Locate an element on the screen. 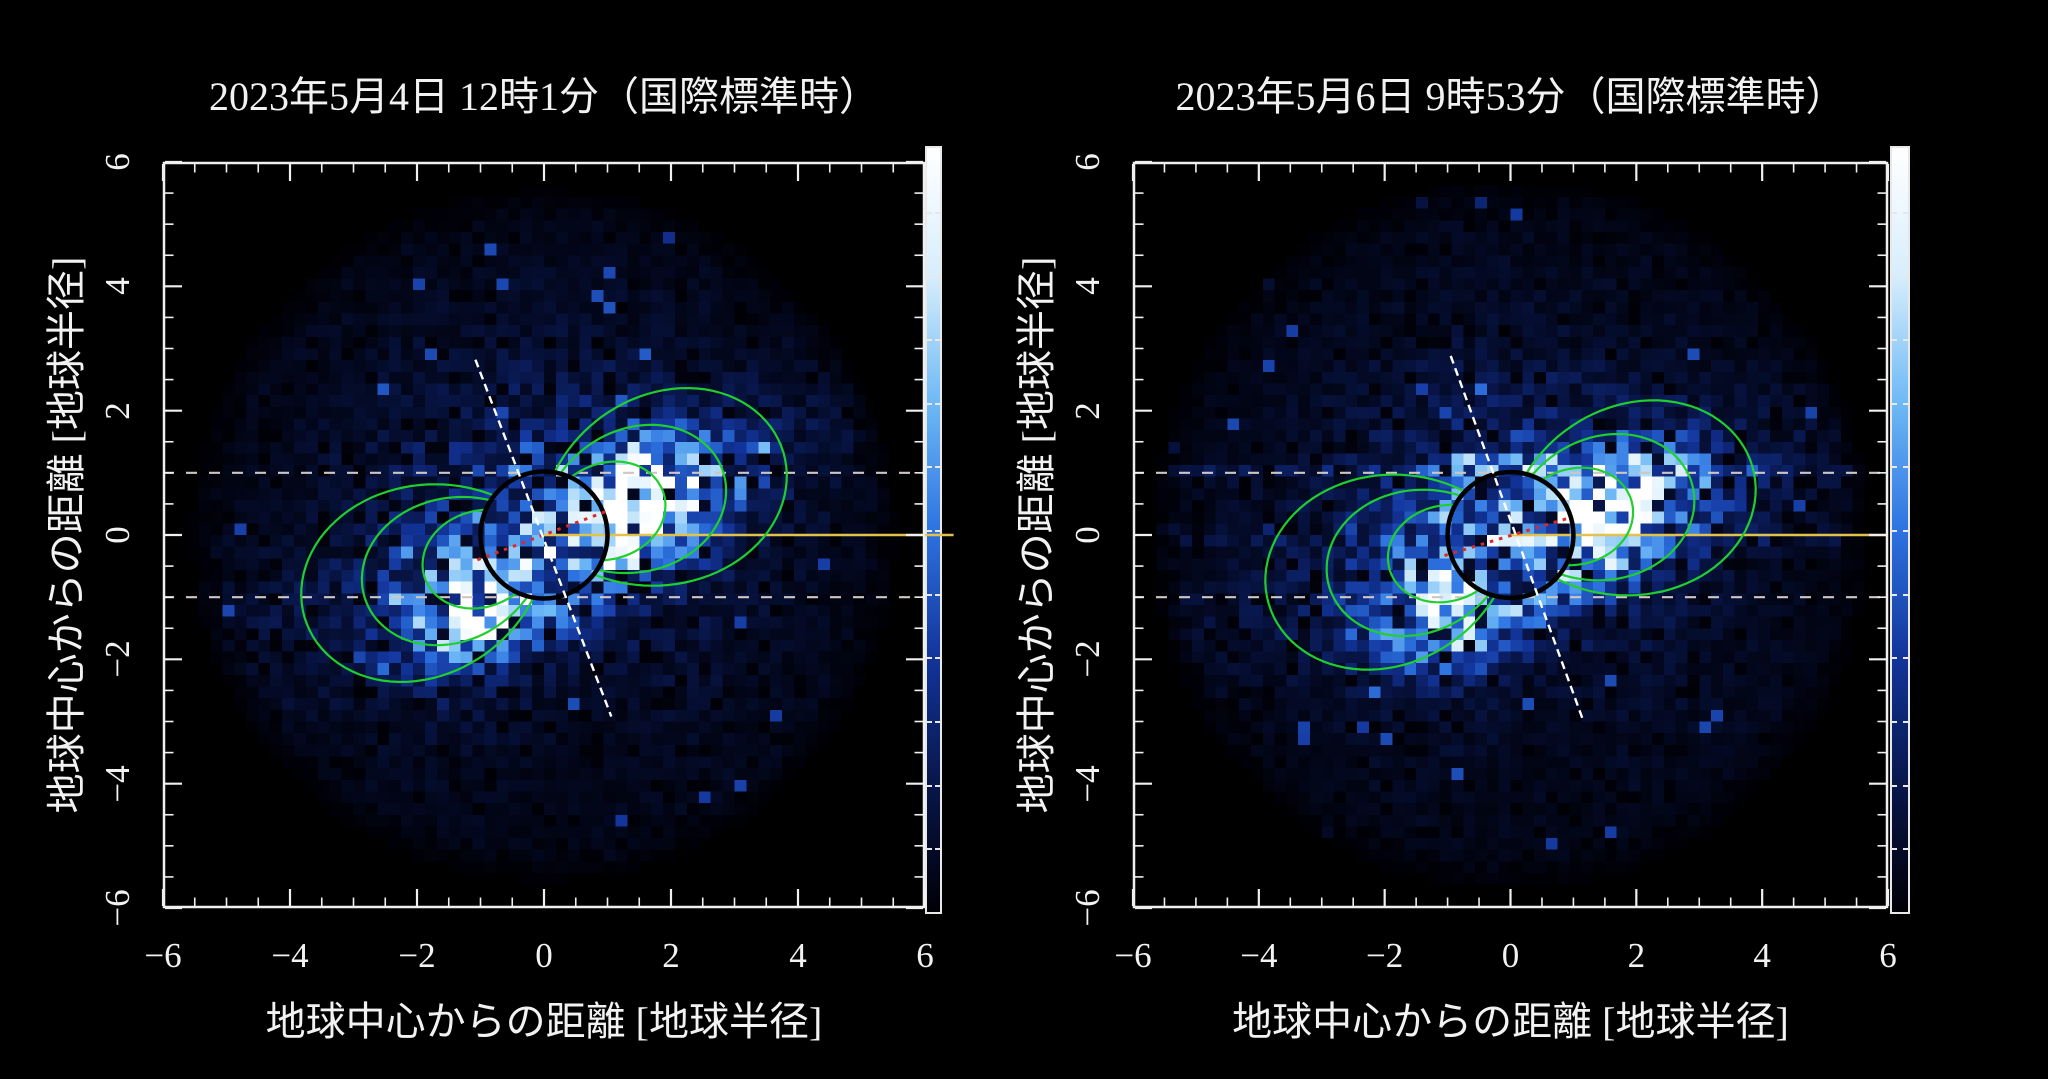  page-title: 2023年5月6日 9時53分（国際標準時） is located at coordinates (1510, 96).